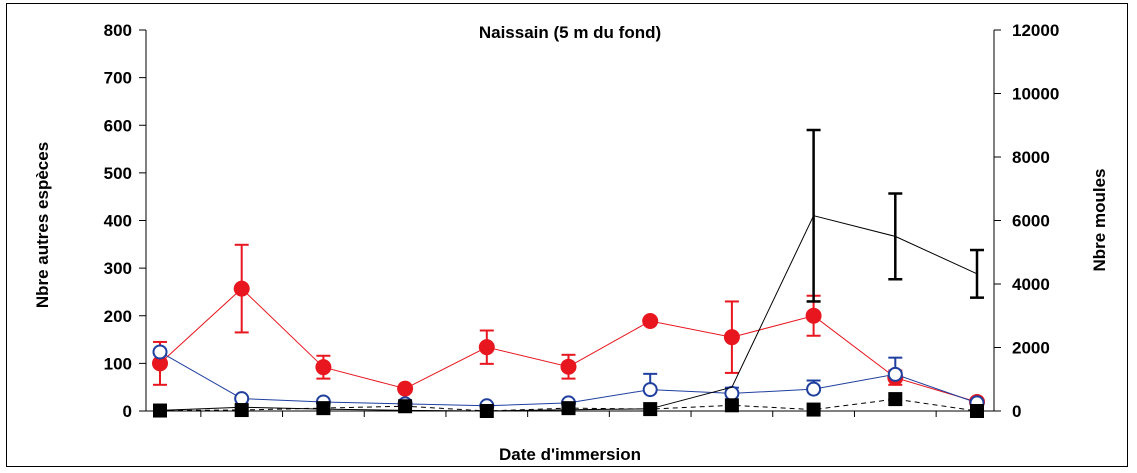 The image size is (1137, 473). What do you see at coordinates (1016, 411) in the screenshot?
I see `right-tick-label: 0` at bounding box center [1016, 411].